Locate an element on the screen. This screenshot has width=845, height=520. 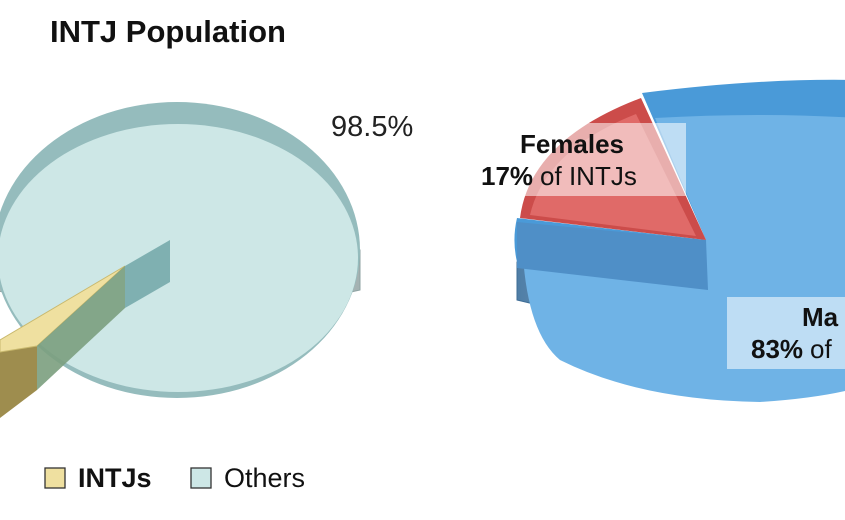
pie-slice-intjs-edge is located at coordinates (81, 328).